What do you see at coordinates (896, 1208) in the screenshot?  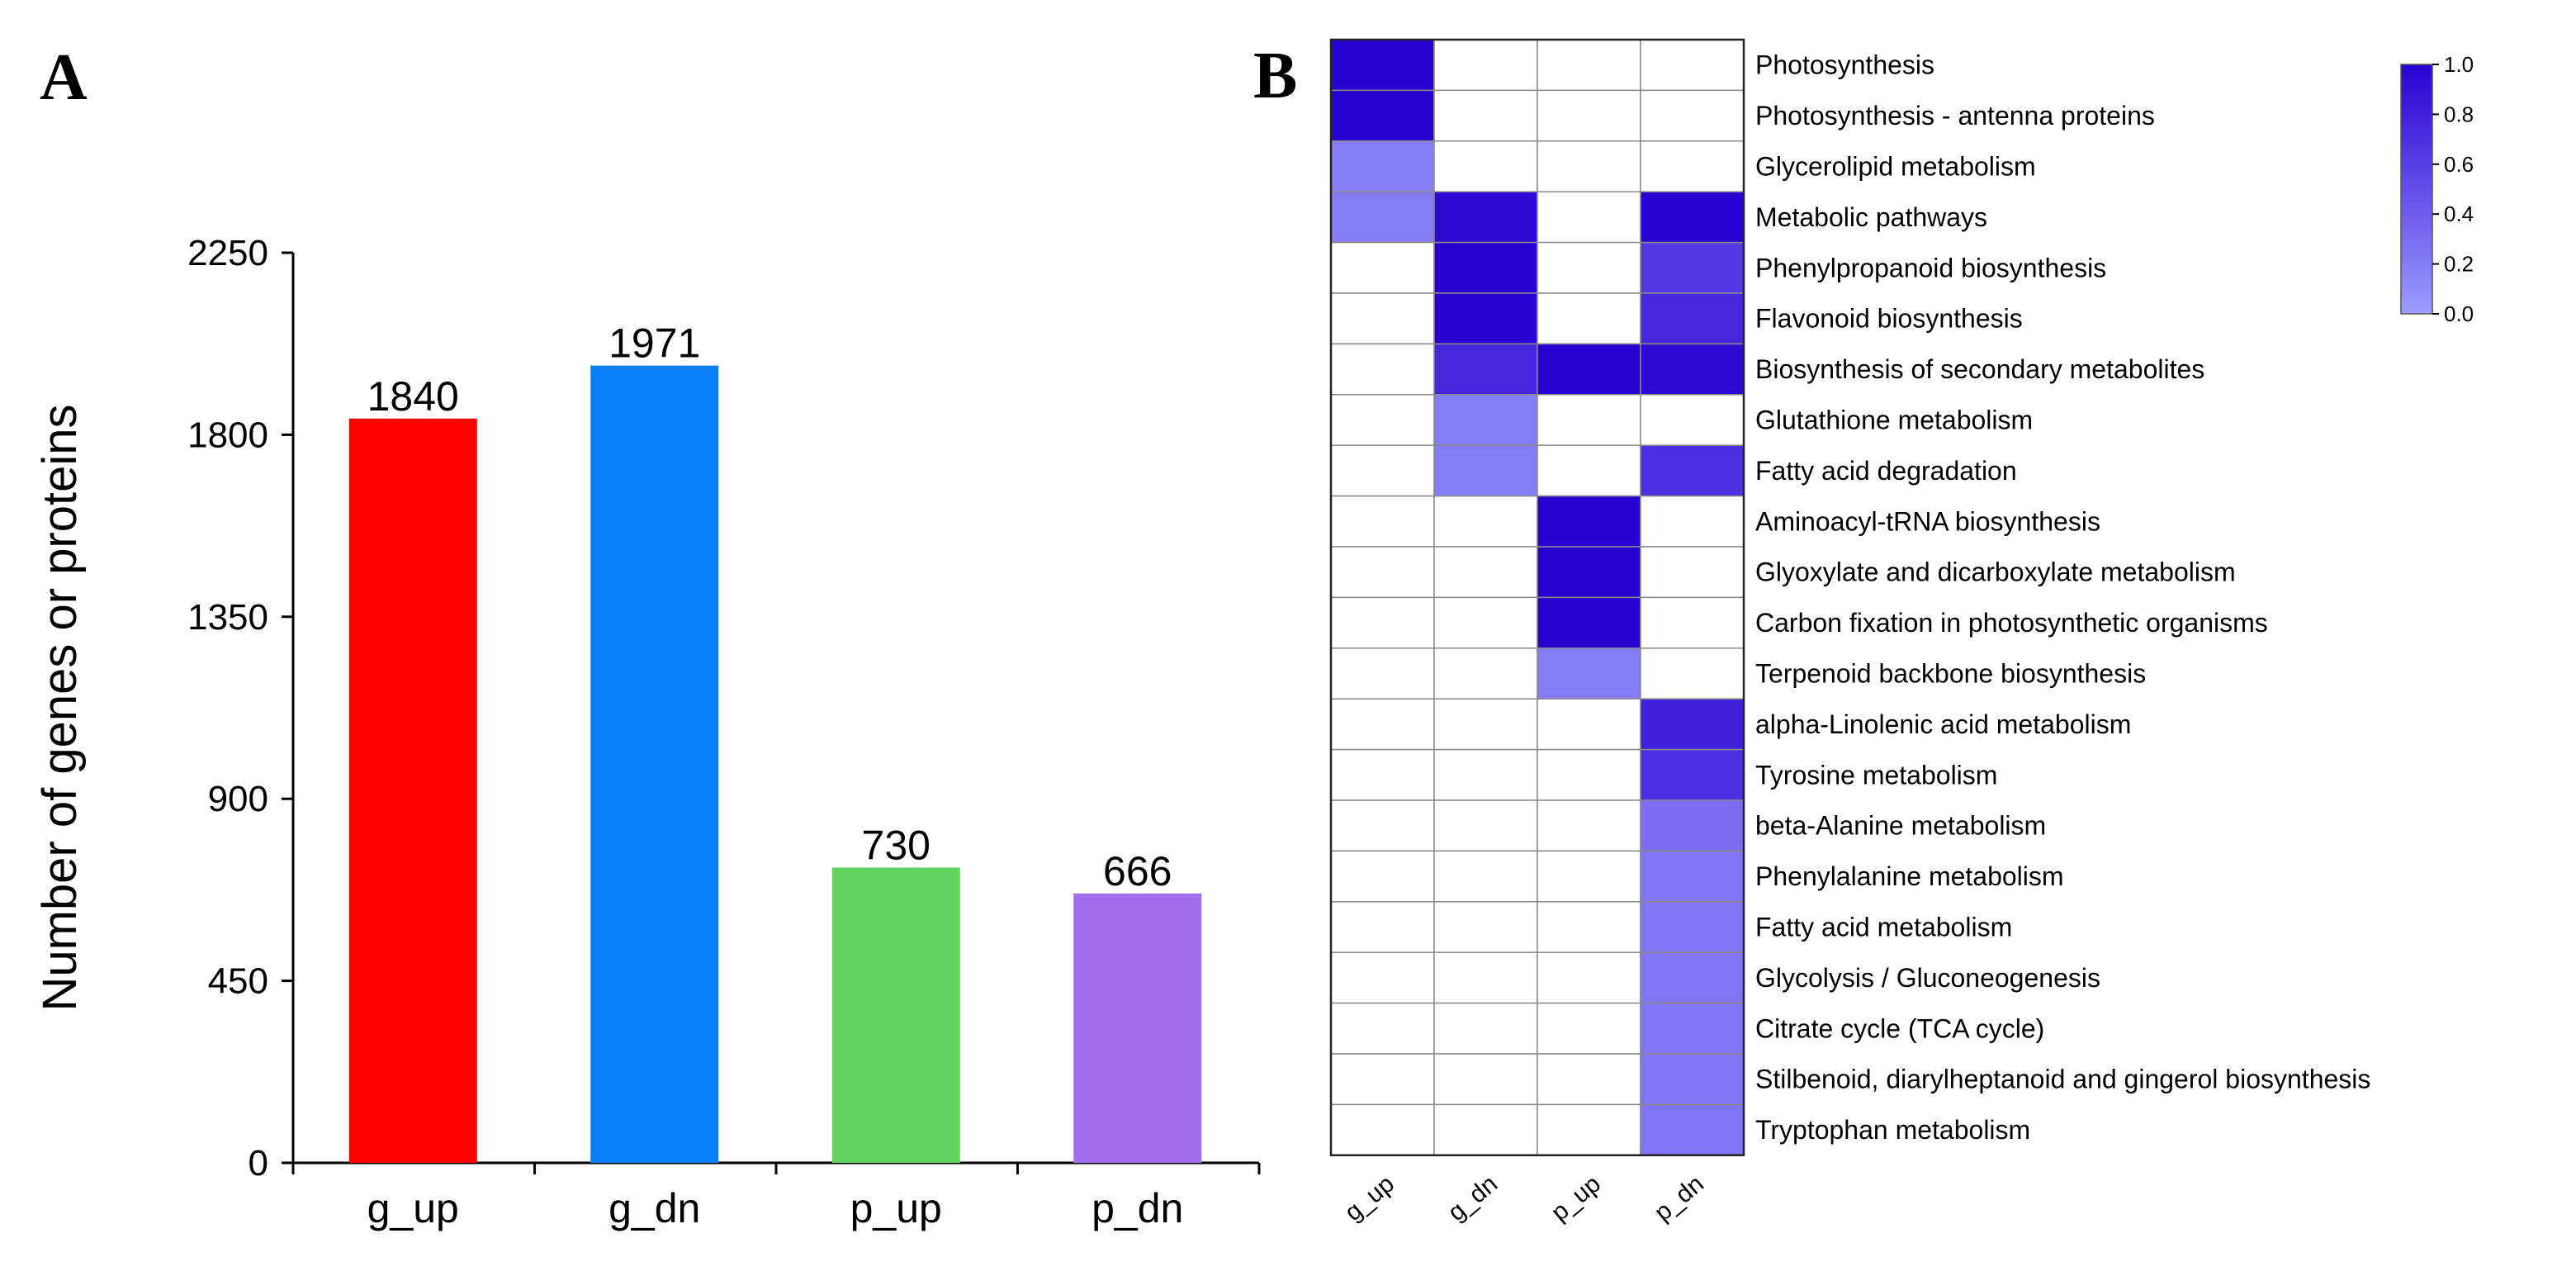 I see `x-tick-label: p_up` at bounding box center [896, 1208].